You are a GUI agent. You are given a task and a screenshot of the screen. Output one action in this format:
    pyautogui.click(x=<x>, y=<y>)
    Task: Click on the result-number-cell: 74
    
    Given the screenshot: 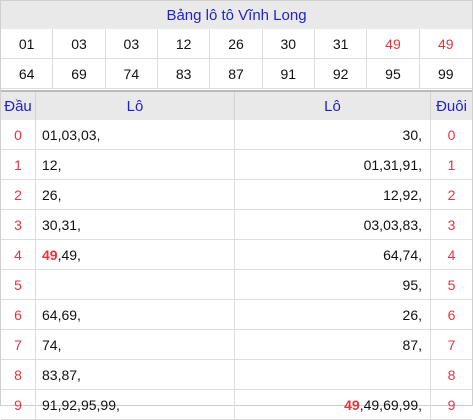 What is the action you would take?
    pyautogui.click(x=131, y=74)
    